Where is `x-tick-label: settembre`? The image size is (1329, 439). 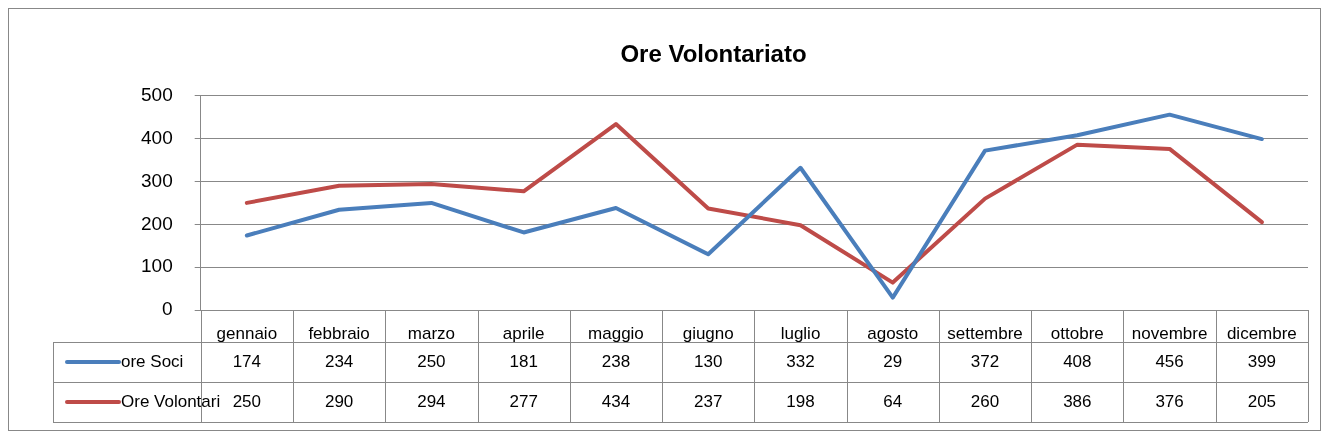
x-tick-label: settembre is located at coordinates (985, 333).